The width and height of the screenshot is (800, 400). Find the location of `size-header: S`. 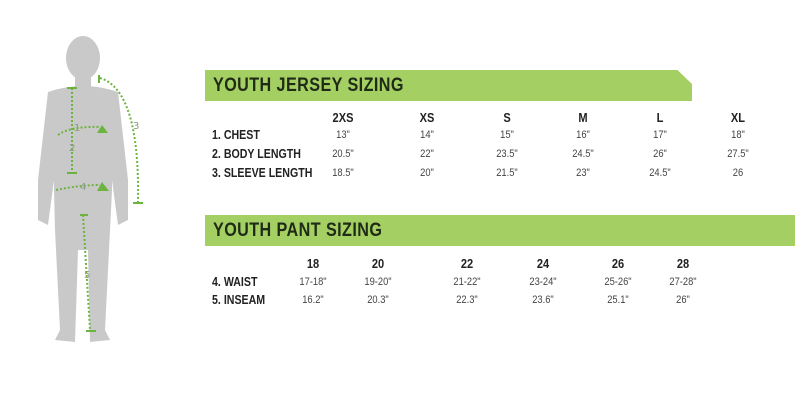

size-header: S is located at coordinates (507, 117).